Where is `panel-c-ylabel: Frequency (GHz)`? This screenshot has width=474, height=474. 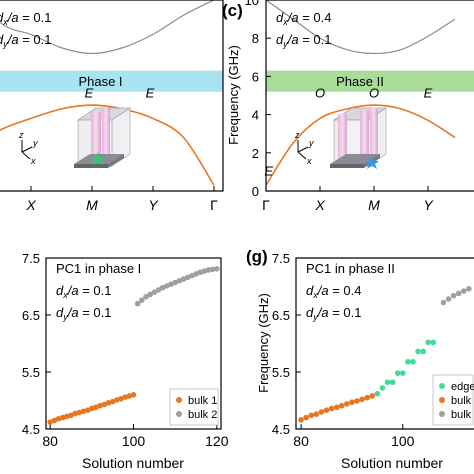
panel-c-ylabel: Frequency (GHz) is located at coordinates (233, 95).